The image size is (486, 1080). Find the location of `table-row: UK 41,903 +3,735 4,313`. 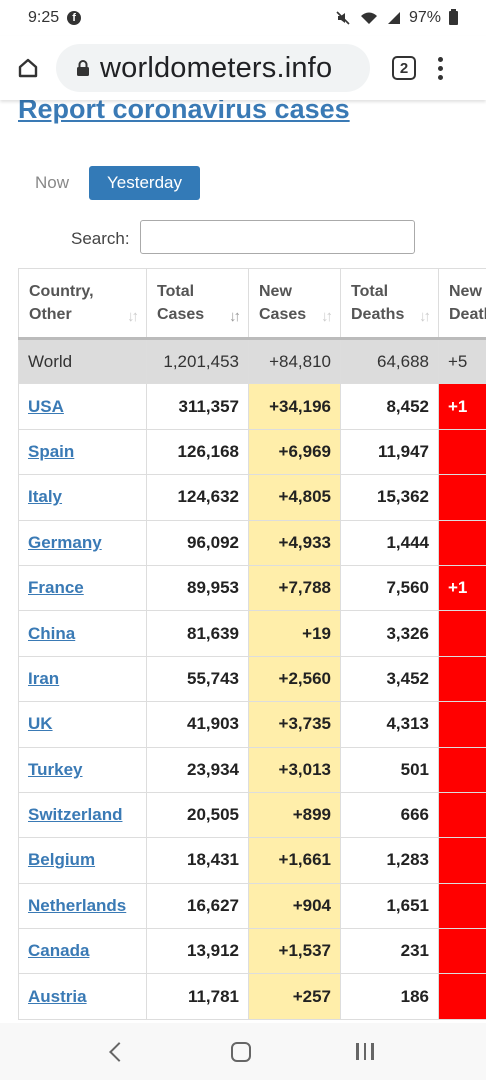

table-row: UK 41,903 +3,735 4,313 is located at coordinates (252, 724).